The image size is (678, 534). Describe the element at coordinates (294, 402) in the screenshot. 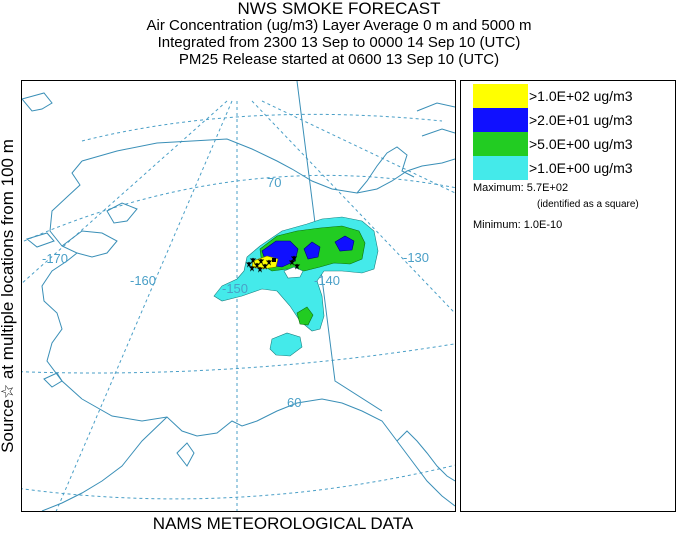

I see `latitude-label-60: 60` at that location.